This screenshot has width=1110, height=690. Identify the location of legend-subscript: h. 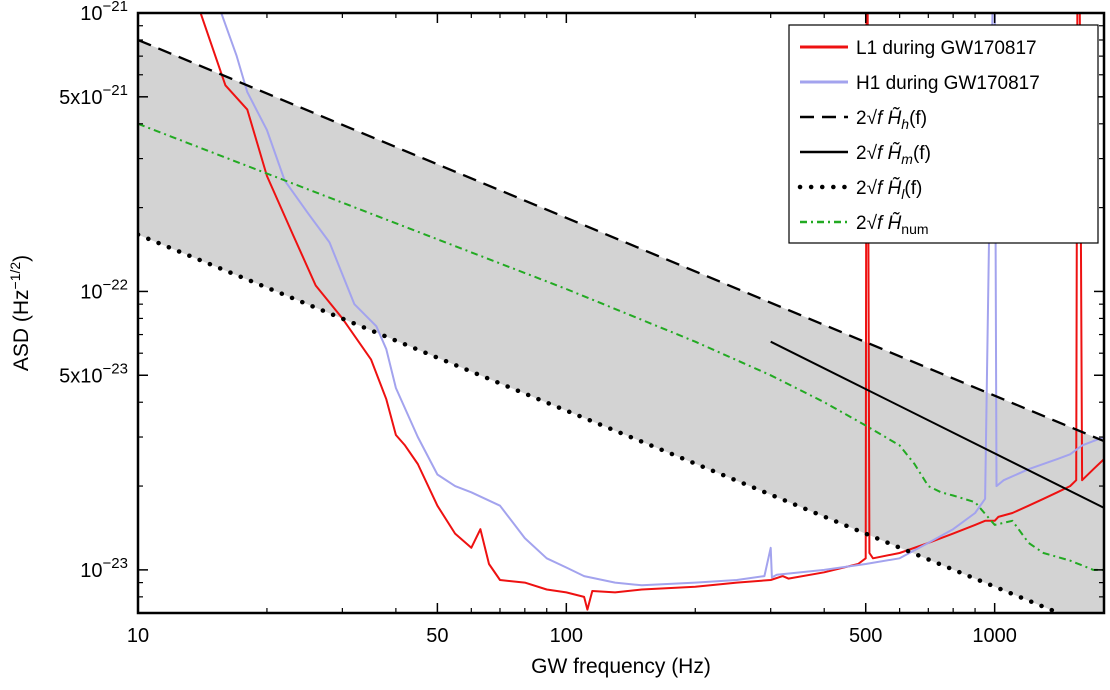
(905, 124).